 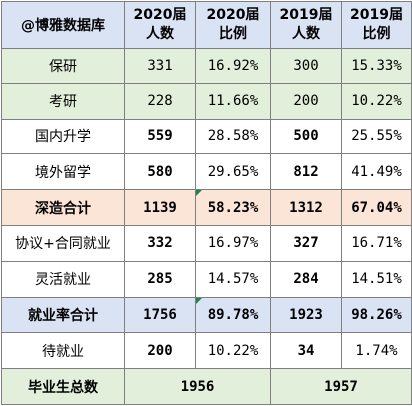 What do you see at coordinates (376, 136) in the screenshot?
I see `cell-2019-ratio: 25.55%` at bounding box center [376, 136].